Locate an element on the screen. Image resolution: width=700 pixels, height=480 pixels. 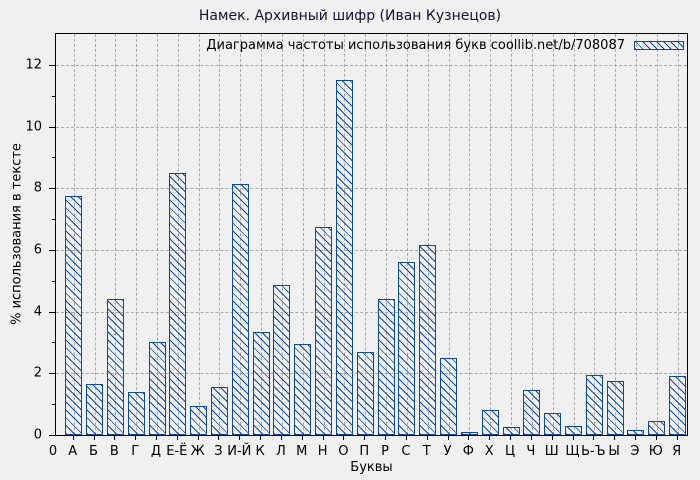
x-tick-label: Я is located at coordinates (677, 451).